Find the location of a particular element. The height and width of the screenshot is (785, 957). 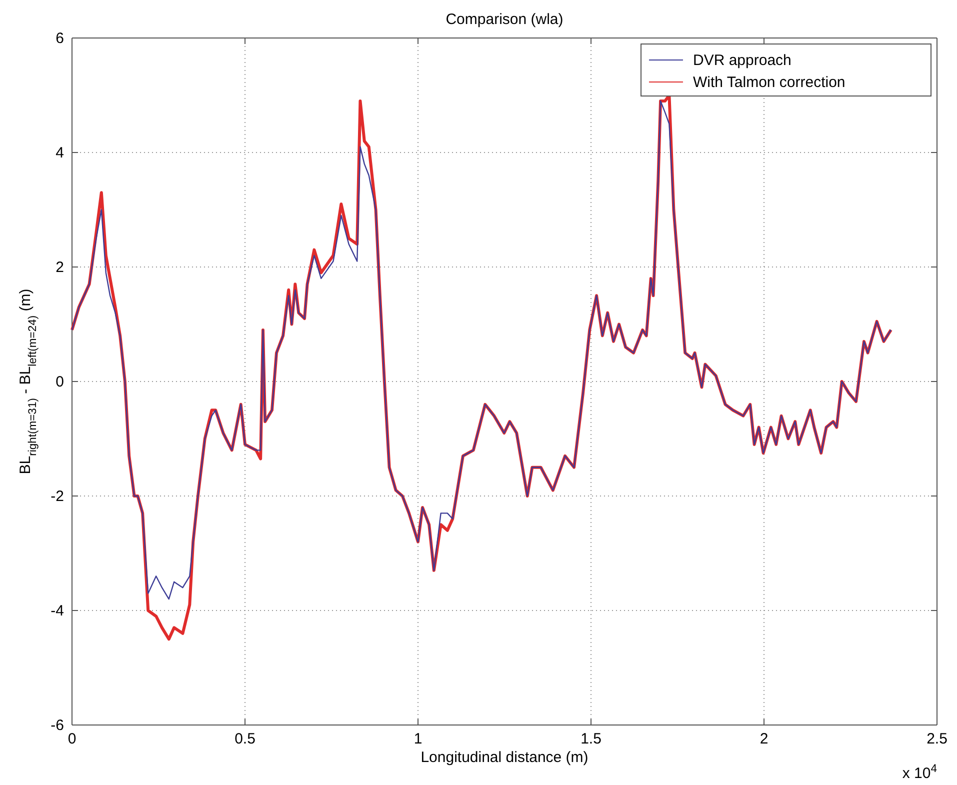

x-tick-label: 2.5 is located at coordinates (937, 739).